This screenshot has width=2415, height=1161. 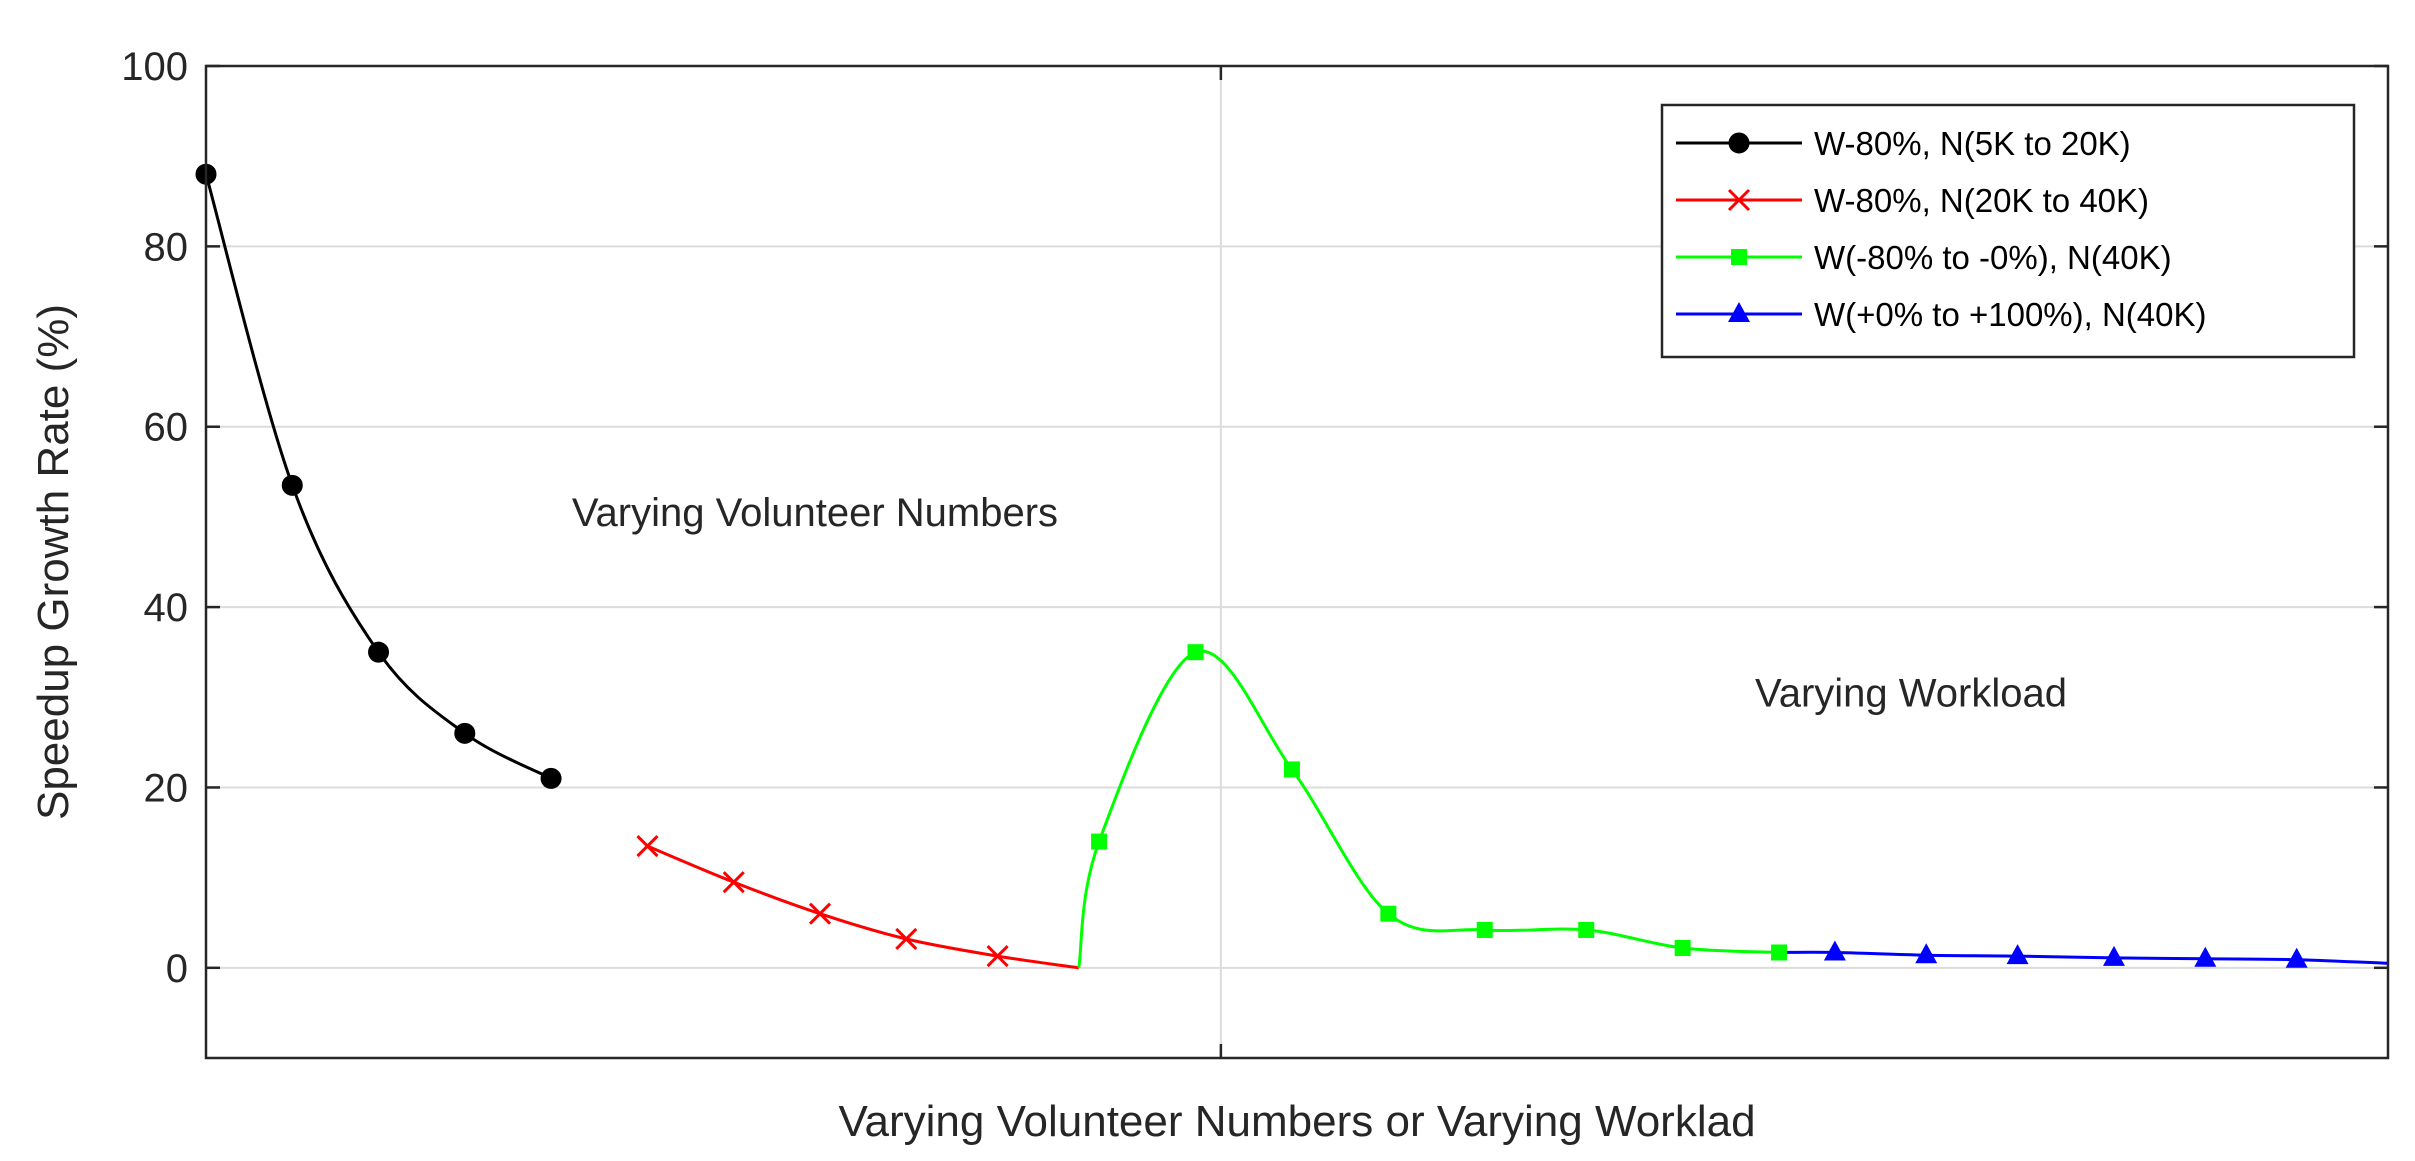 What do you see at coordinates (166, 247) in the screenshot?
I see `y-tick-label: 80` at bounding box center [166, 247].